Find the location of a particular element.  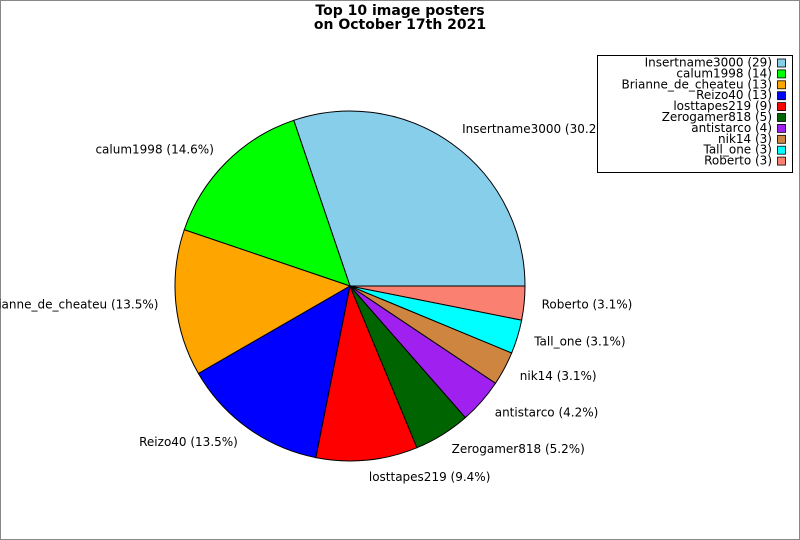

slice-label: antistarco (4.2%) is located at coordinates (547, 412).